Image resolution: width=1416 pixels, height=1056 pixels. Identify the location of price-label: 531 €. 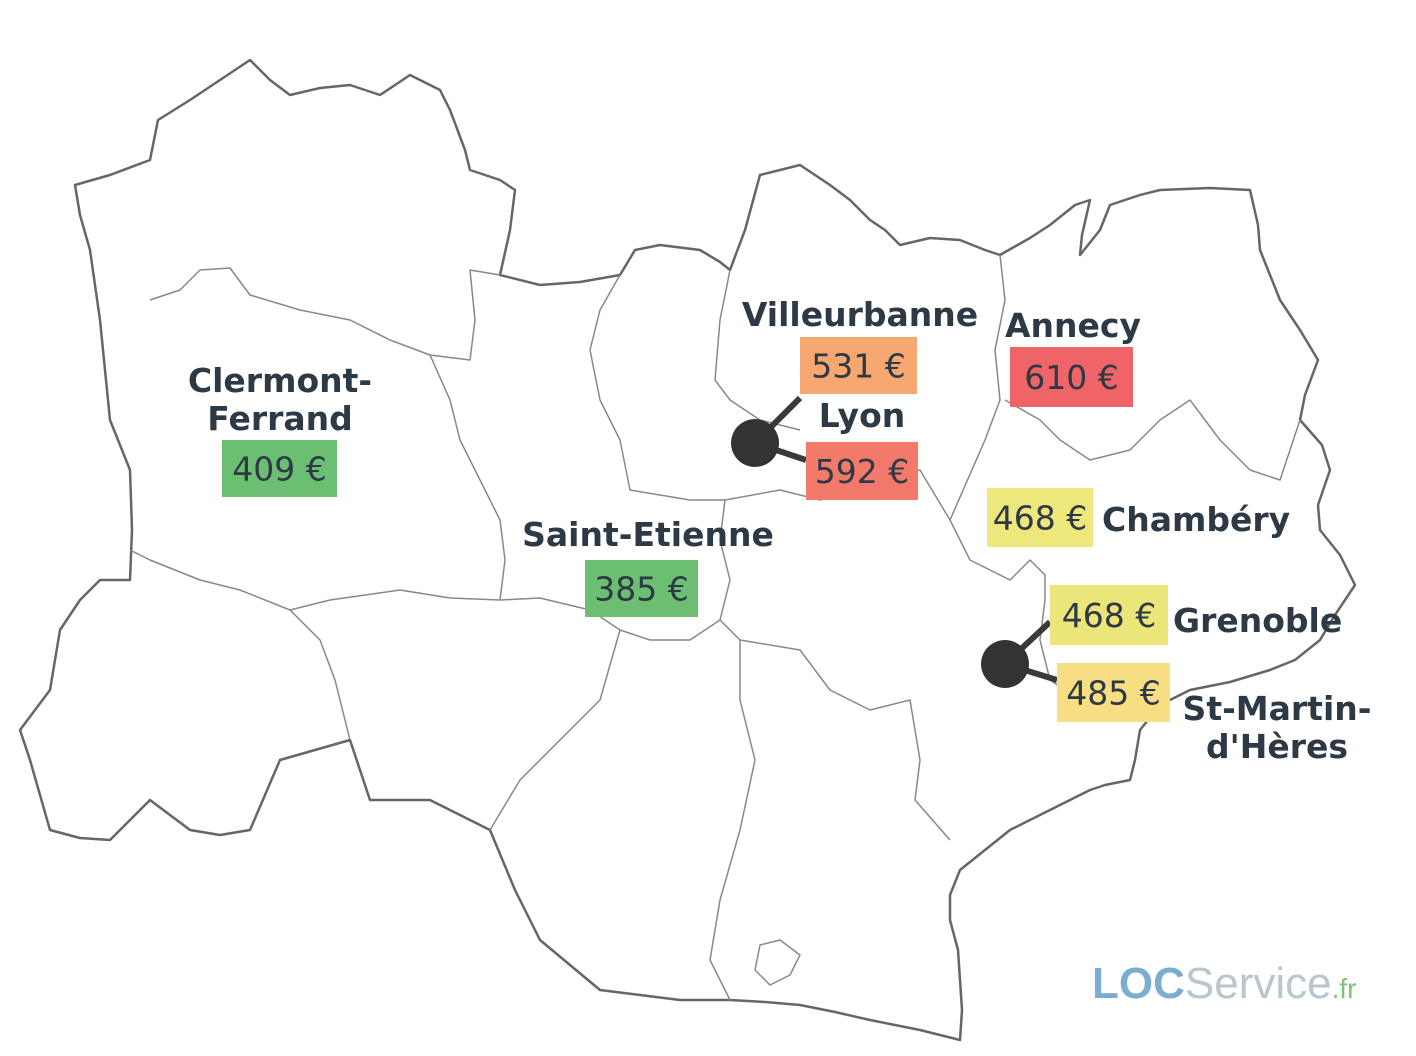
(858, 366).